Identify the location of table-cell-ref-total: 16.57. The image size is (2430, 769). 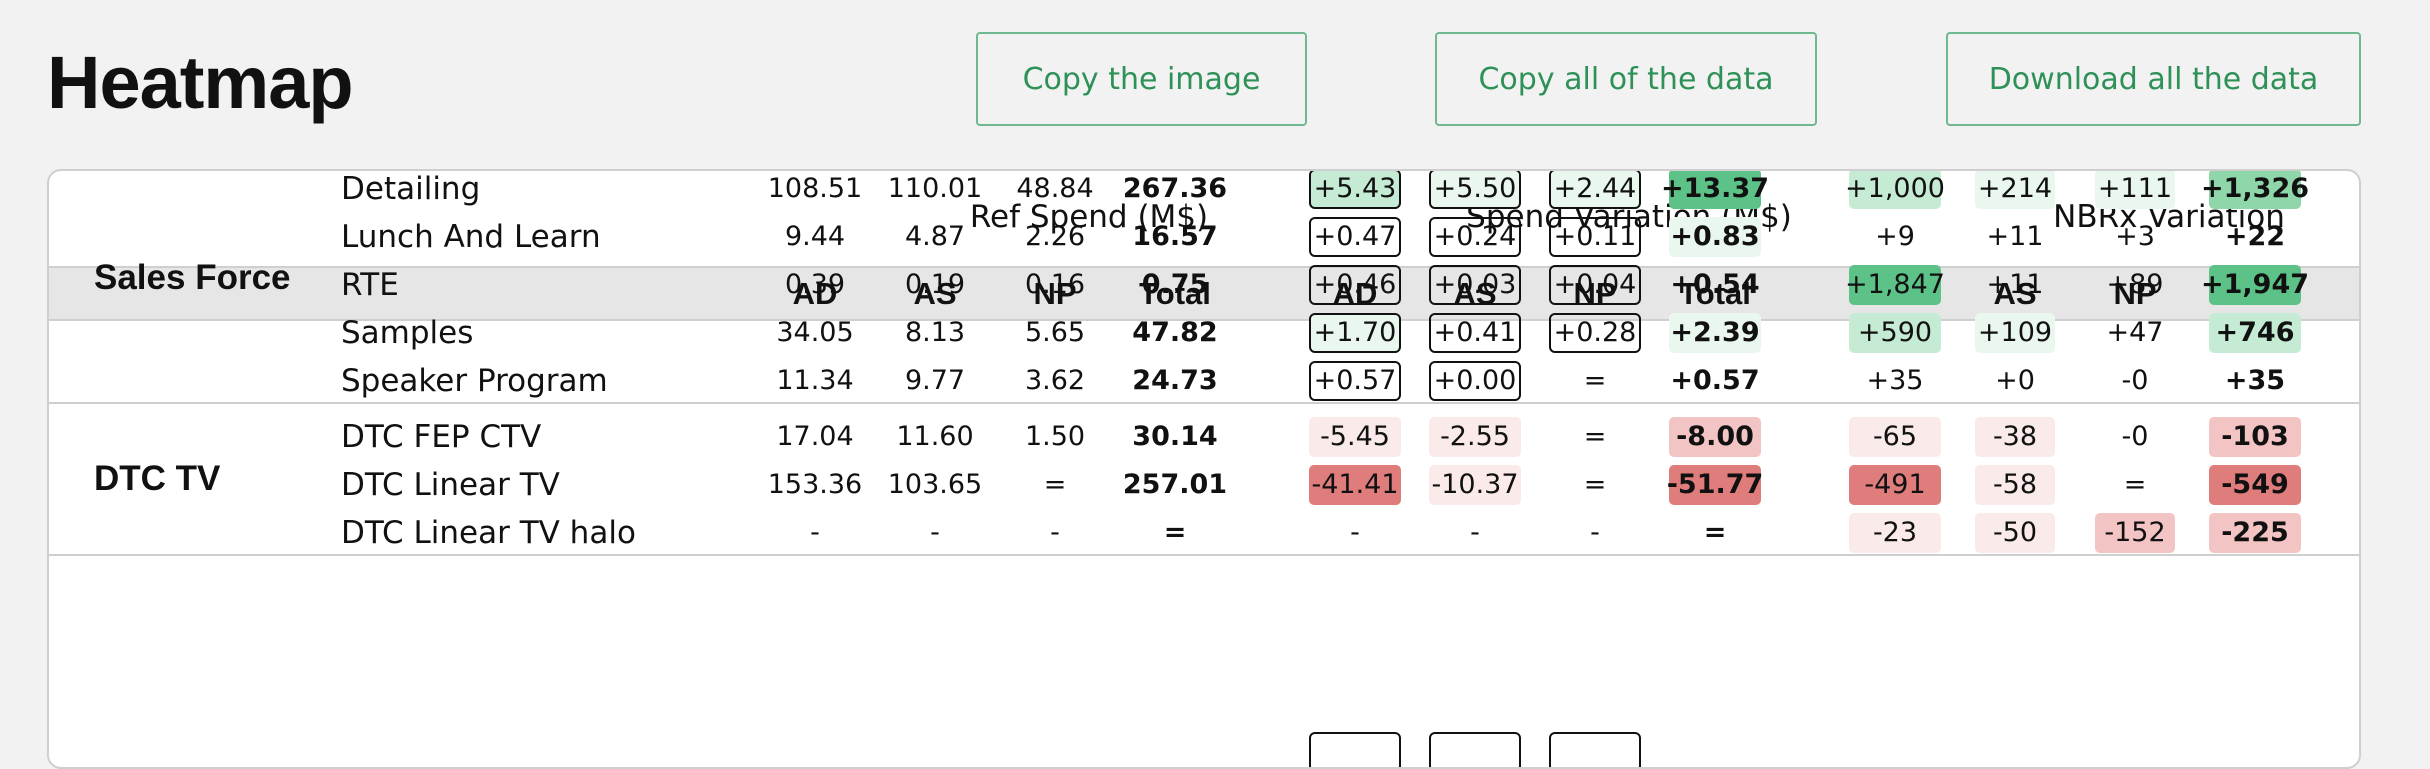
(1175, 236).